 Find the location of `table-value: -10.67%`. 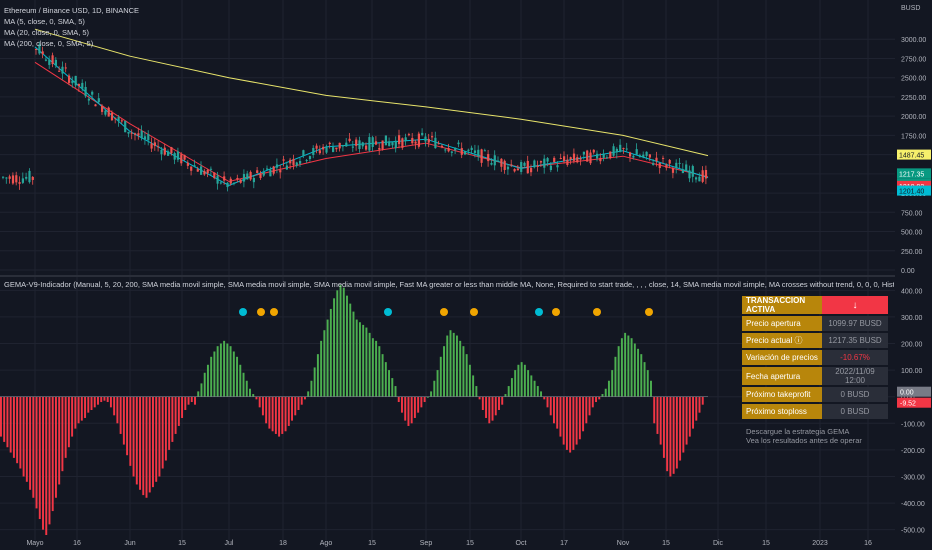

table-value: -10.67% is located at coordinates (855, 357).